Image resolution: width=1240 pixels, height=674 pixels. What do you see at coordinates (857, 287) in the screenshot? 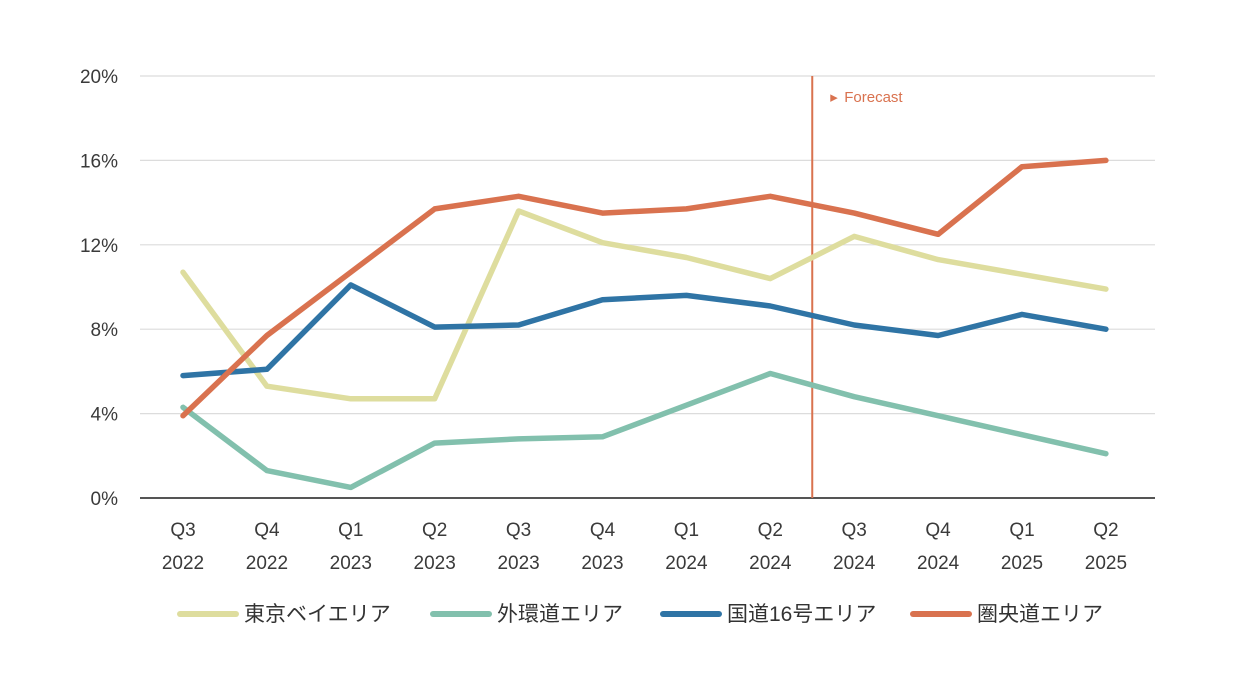
I see `forecast-marker: ▸ Forecast` at bounding box center [857, 287].